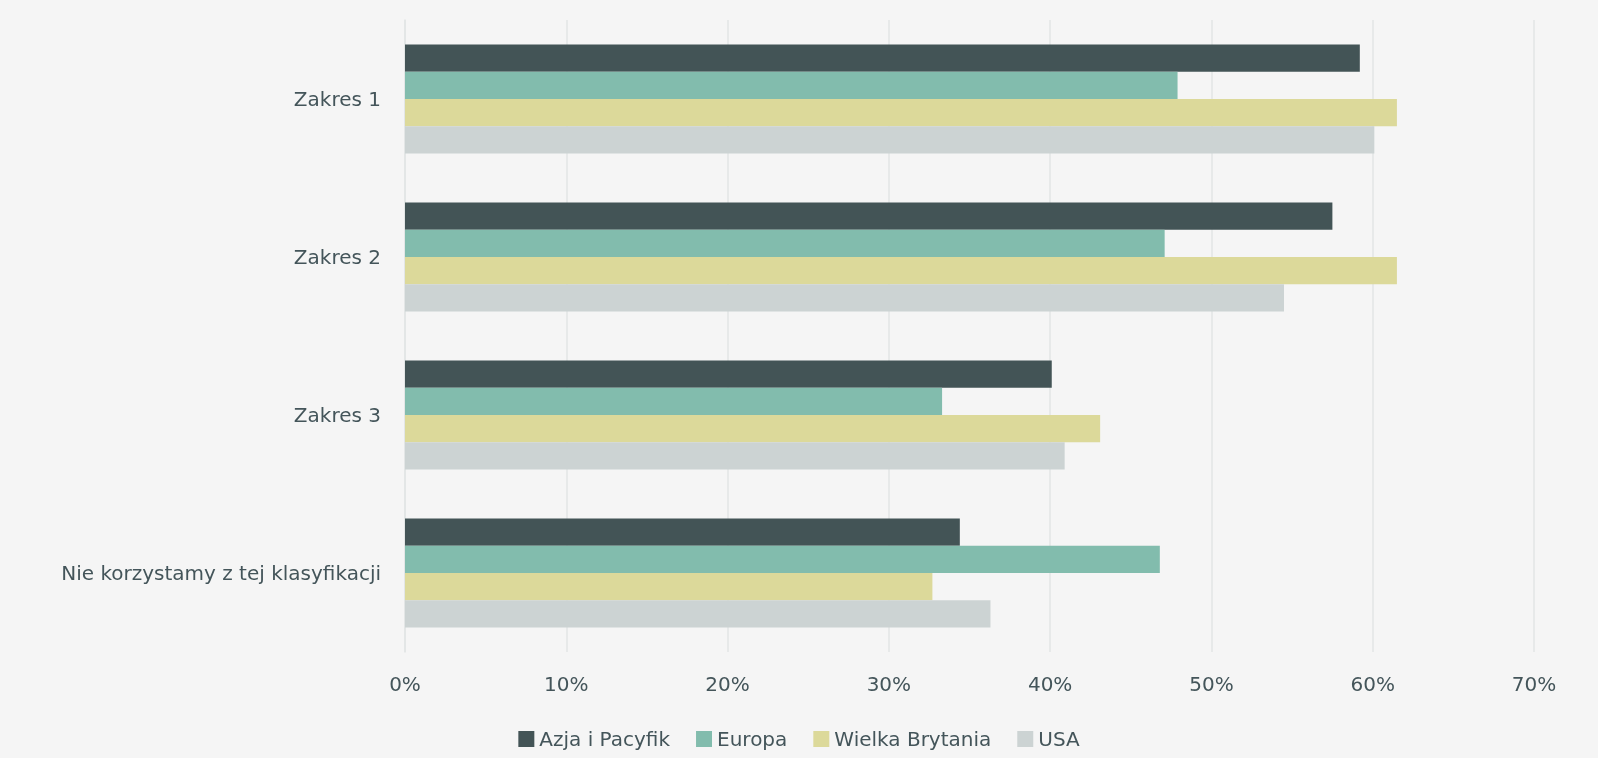 This screenshot has height=758, width=1598. I want to click on x-tick-label: 50%, so click(1211, 684).